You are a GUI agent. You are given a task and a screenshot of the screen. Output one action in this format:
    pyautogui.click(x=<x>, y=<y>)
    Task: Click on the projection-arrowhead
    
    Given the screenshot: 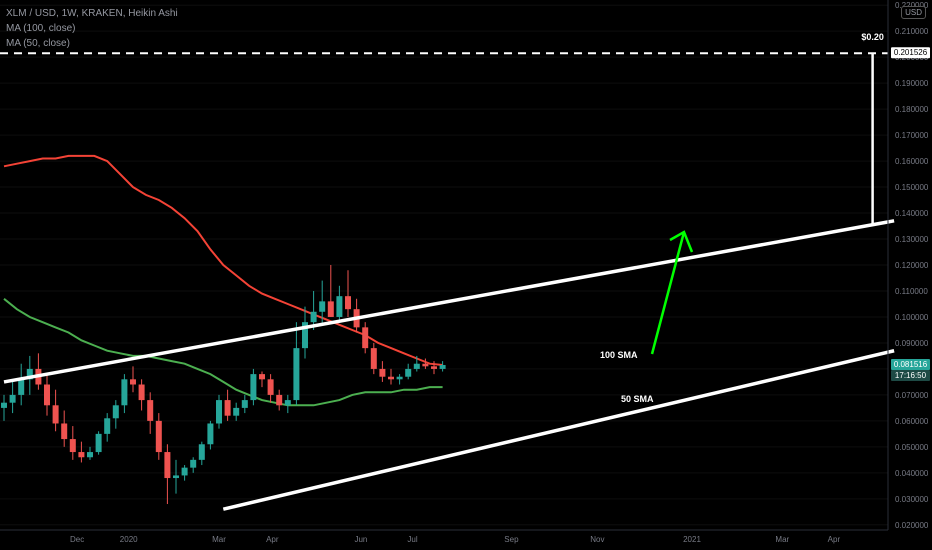 What is the action you would take?
    pyautogui.click(x=681, y=241)
    